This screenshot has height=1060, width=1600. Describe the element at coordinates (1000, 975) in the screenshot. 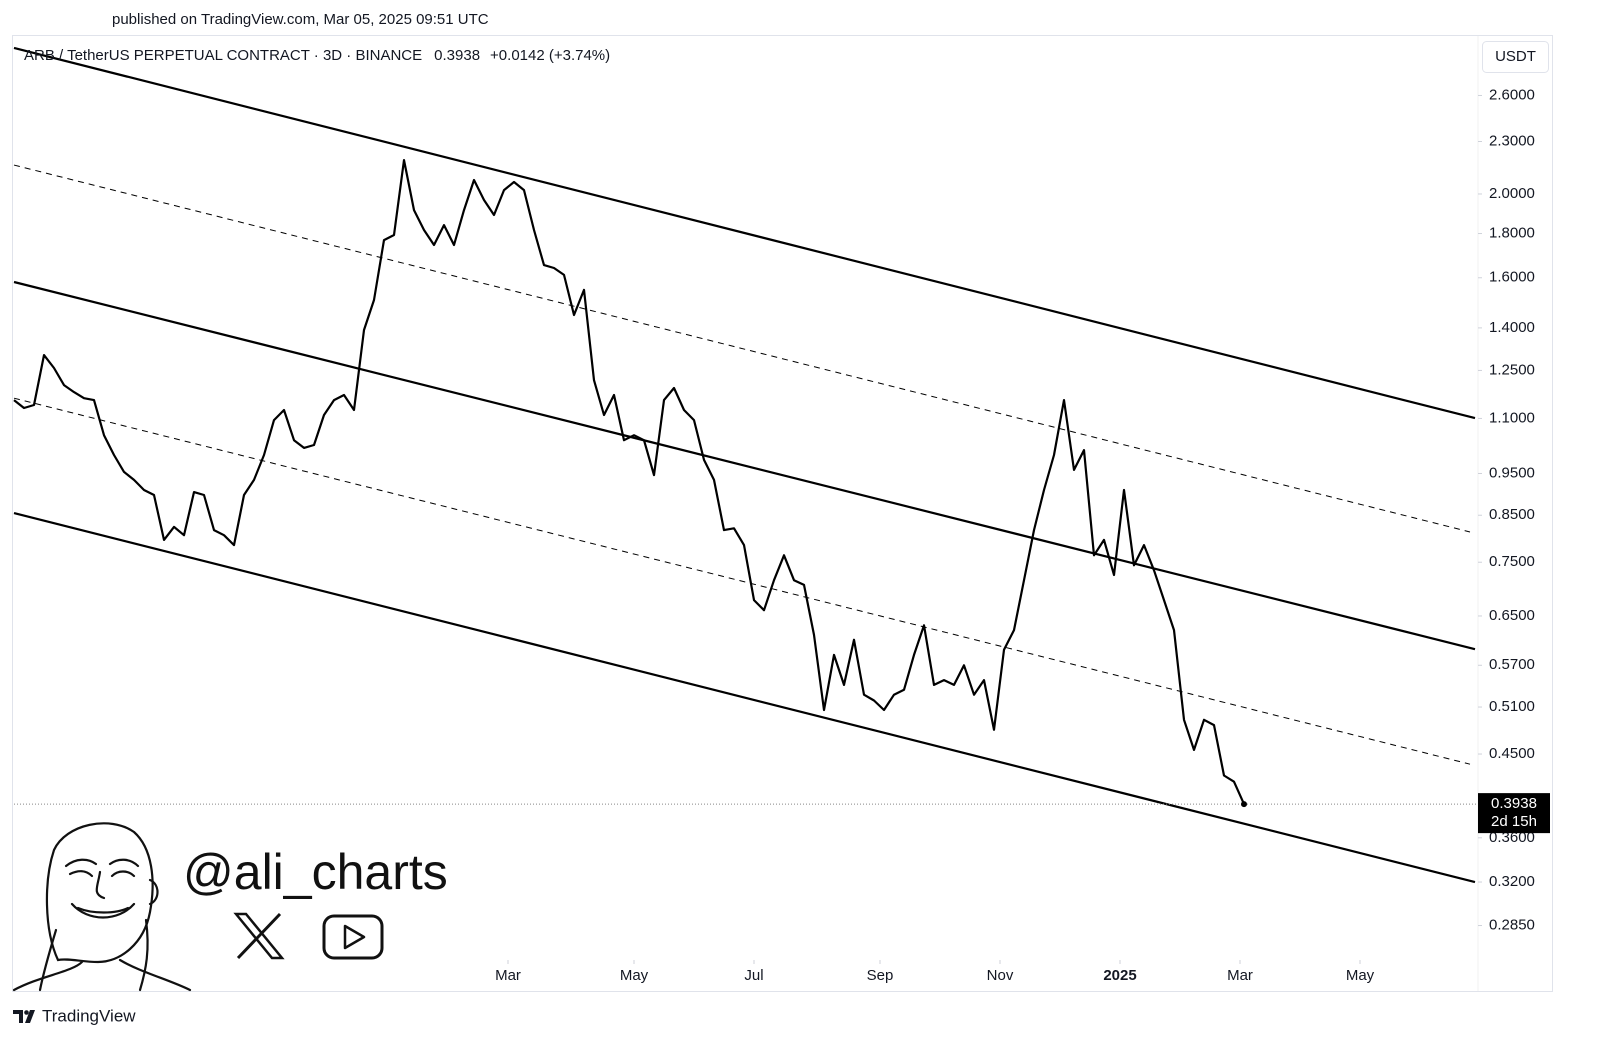

I see `x-tick-label: Nov` at that location.